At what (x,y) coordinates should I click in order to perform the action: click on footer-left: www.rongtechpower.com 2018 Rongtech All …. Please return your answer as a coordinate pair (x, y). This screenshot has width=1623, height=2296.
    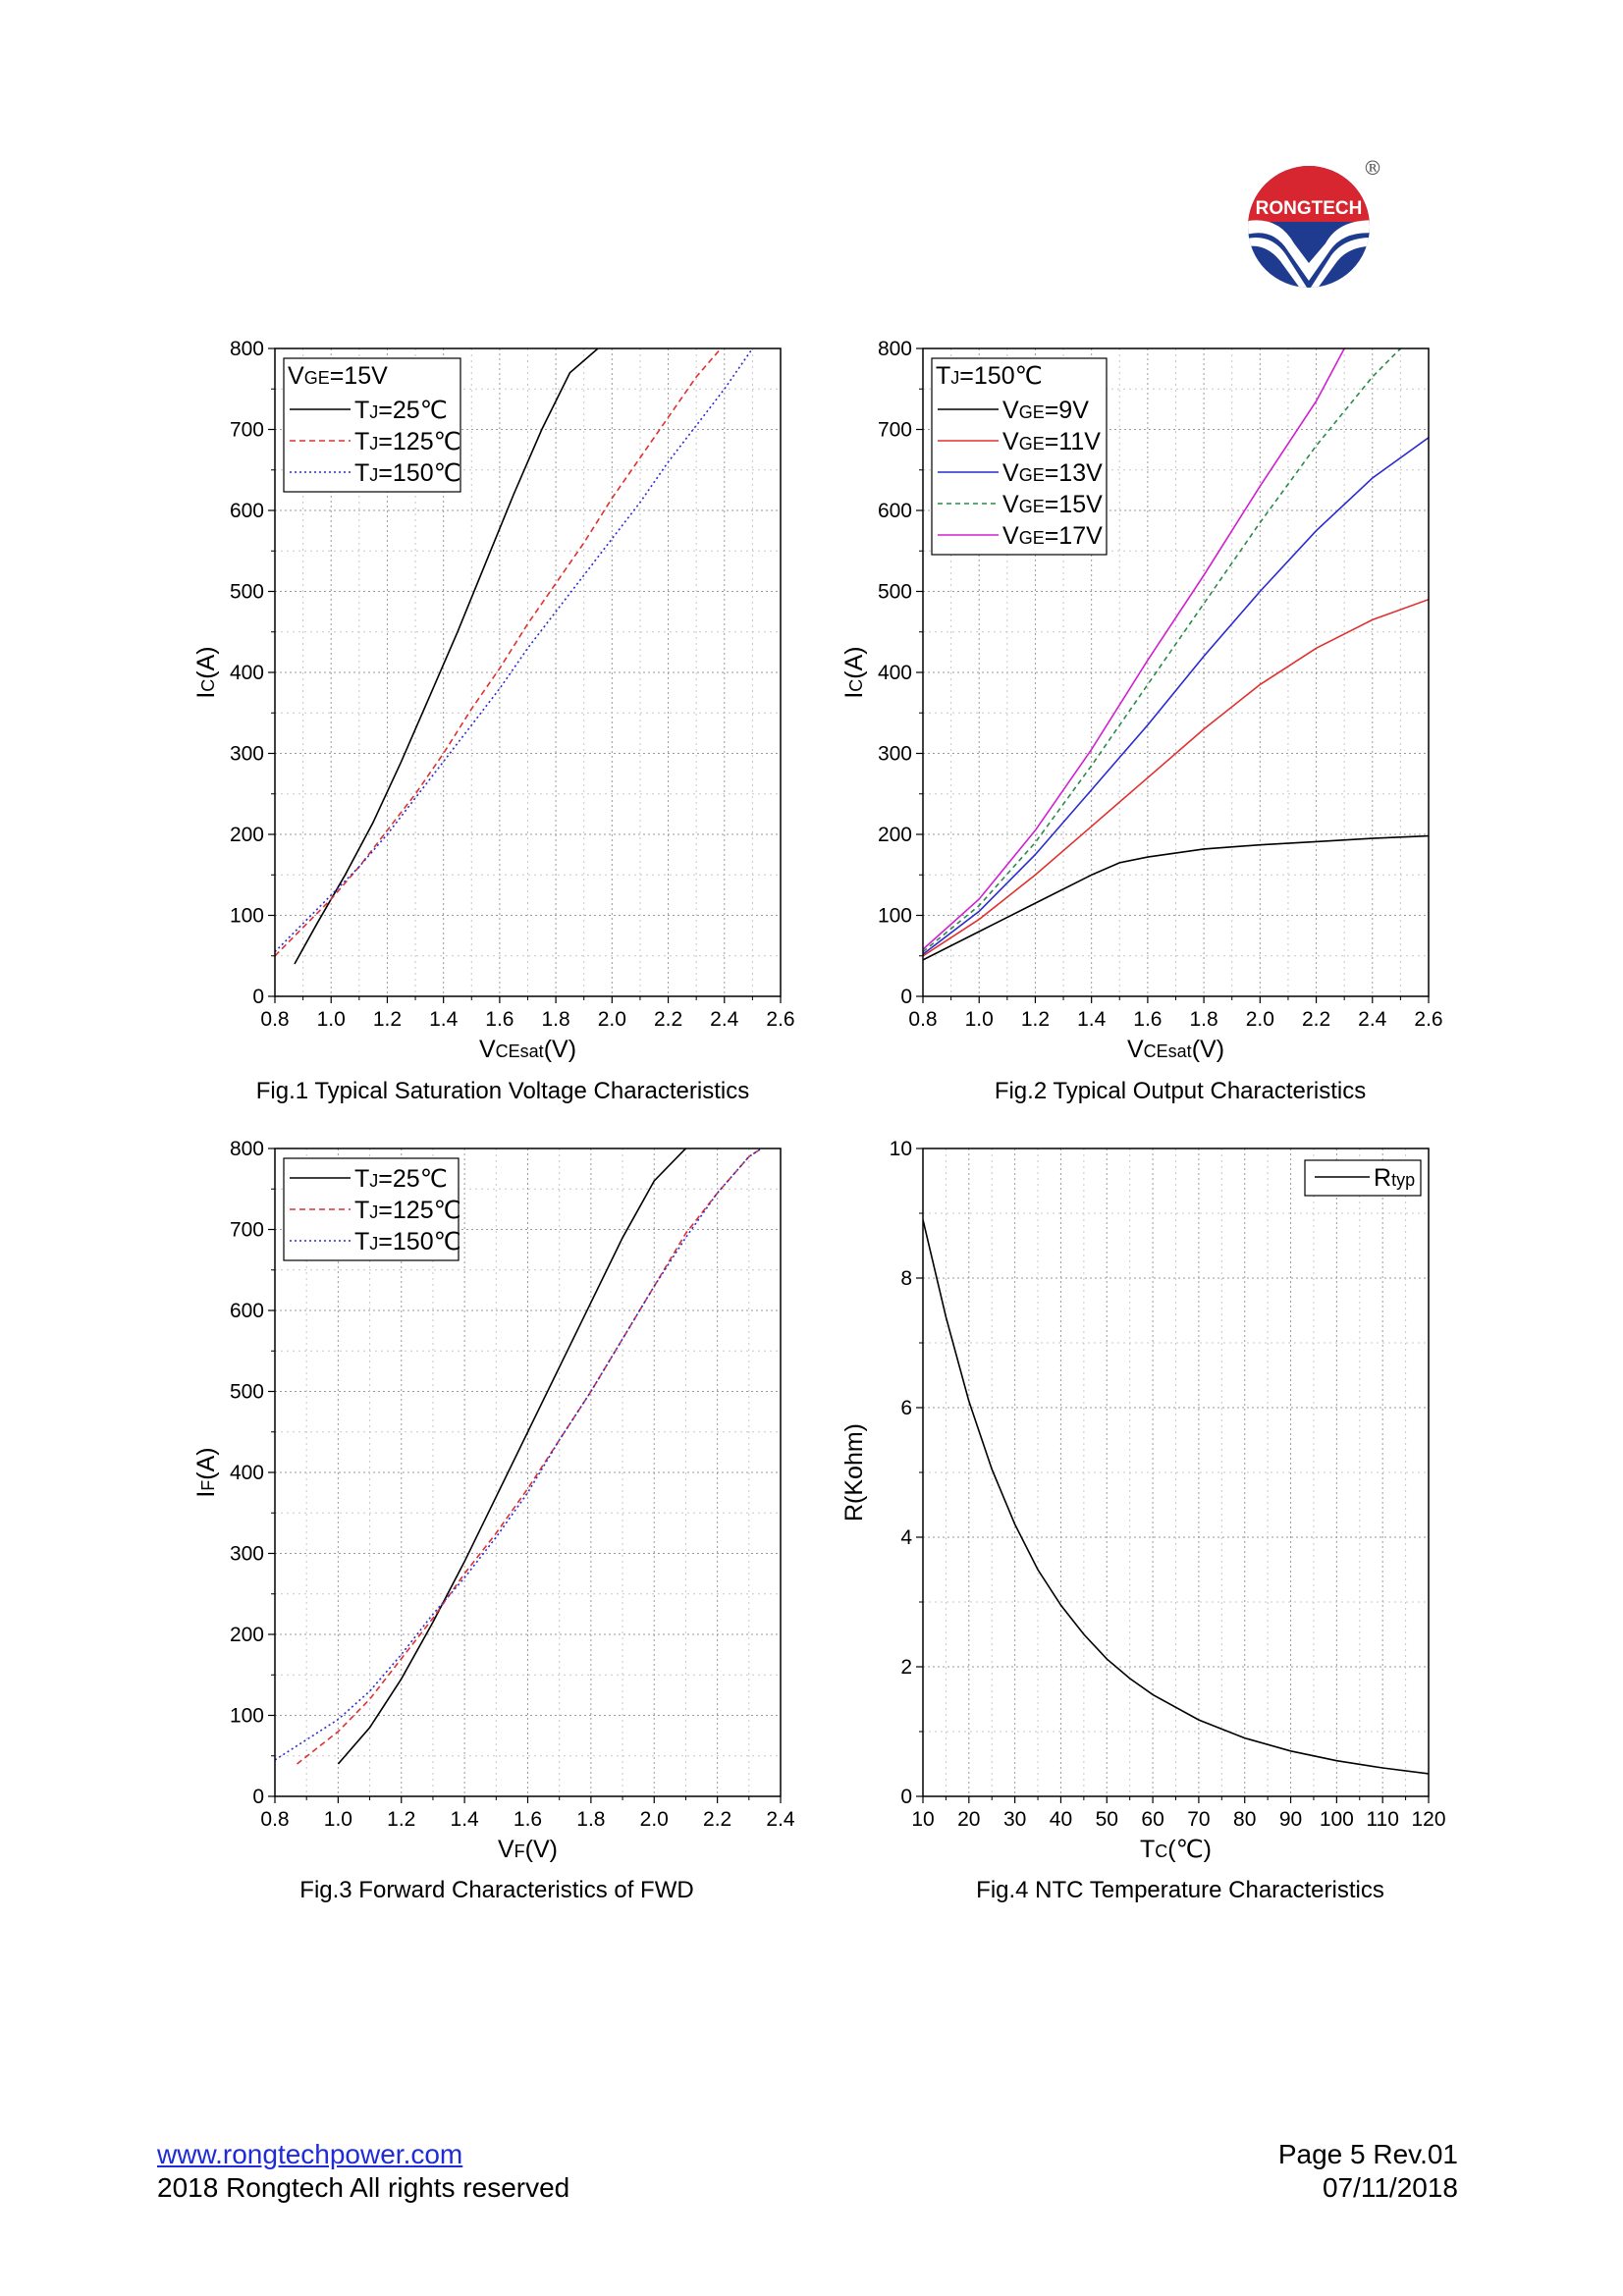
    Looking at the image, I should click on (363, 2171).